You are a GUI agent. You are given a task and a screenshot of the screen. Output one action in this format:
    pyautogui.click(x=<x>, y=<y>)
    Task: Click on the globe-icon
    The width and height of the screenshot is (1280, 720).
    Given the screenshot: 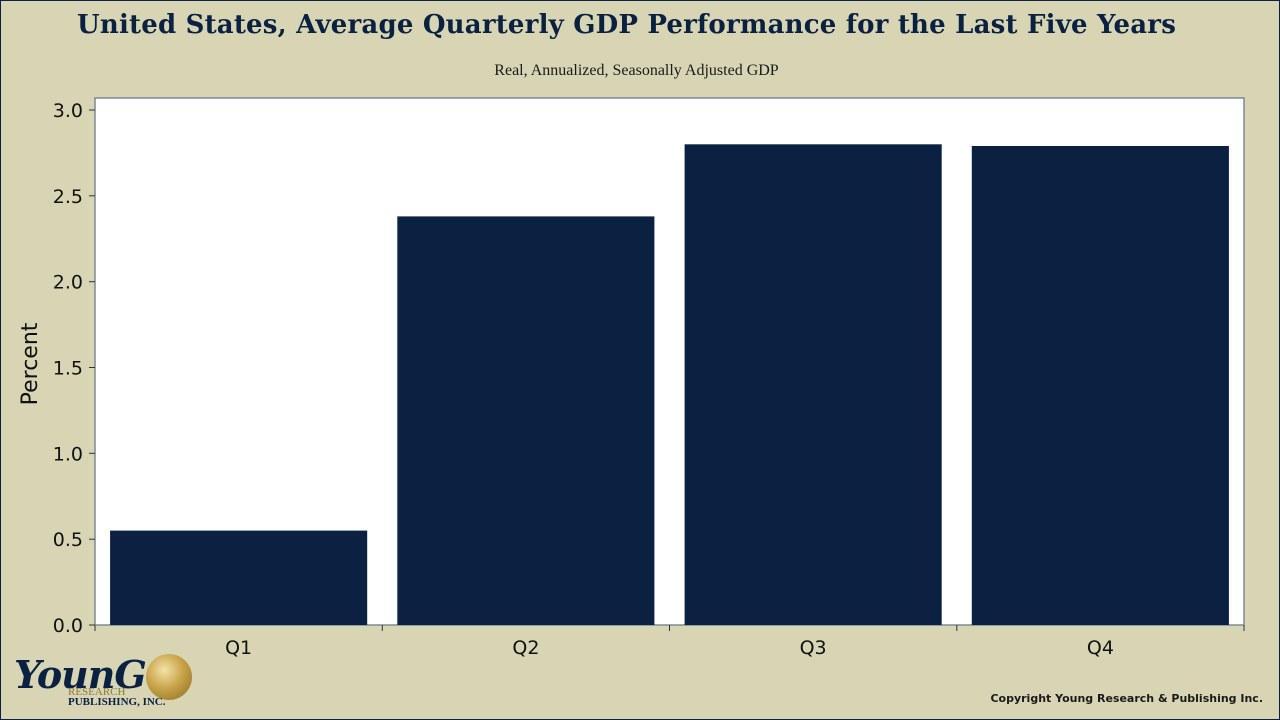 What is the action you would take?
    pyautogui.click(x=169, y=677)
    